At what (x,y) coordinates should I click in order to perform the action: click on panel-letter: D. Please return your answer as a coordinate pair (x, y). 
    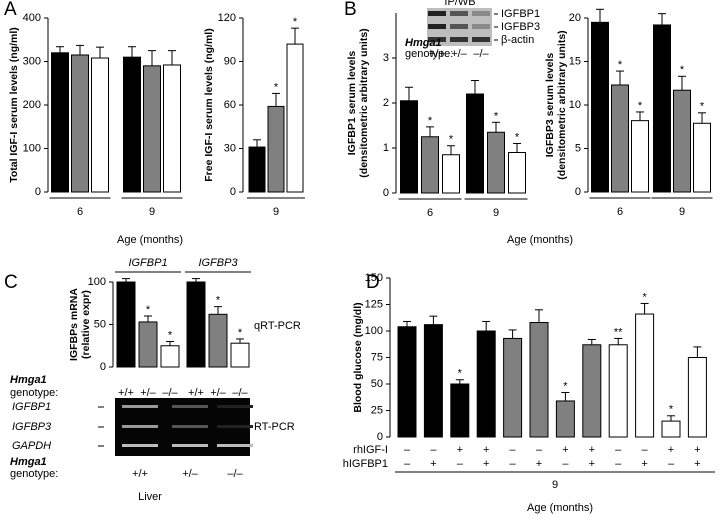
    Looking at the image, I should click on (373, 282).